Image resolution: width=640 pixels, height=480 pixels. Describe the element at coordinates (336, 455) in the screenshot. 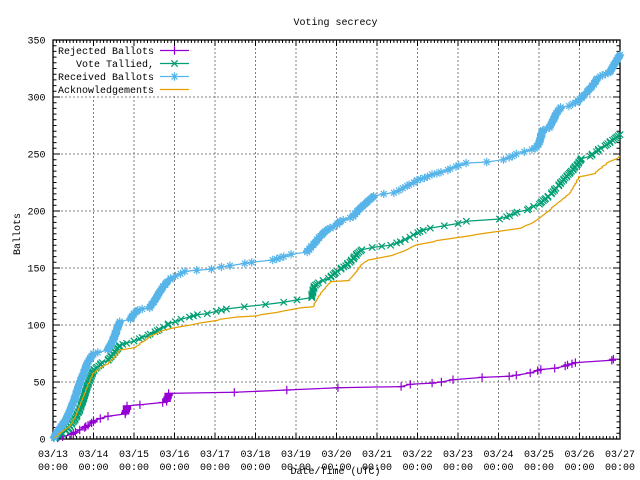

I see `svg-text: 03/20` at that location.